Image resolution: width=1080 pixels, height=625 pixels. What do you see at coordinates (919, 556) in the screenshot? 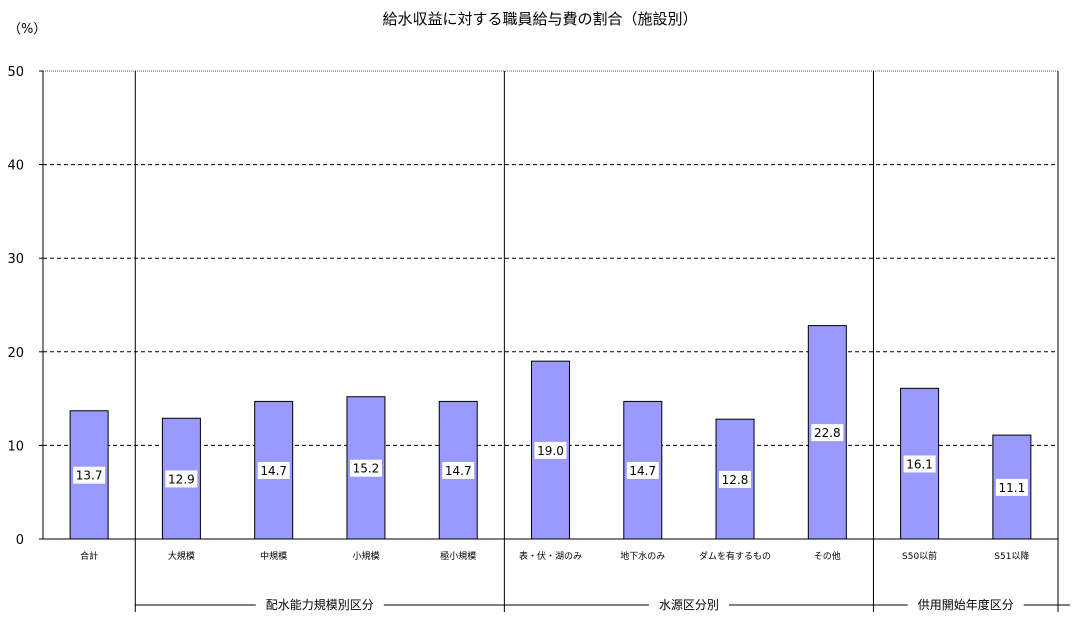
I see `x-tick-label: S50以前` at bounding box center [919, 556].